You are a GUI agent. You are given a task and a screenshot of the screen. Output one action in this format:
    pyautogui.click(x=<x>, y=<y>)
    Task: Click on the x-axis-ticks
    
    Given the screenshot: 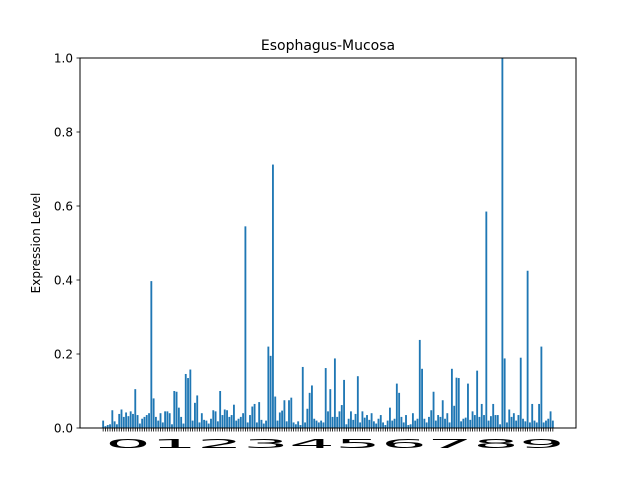 What is the action you would take?
    pyautogui.click(x=328, y=430)
    